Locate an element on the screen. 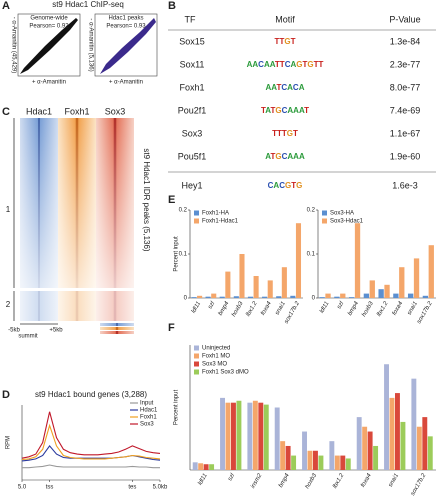 The image size is (439, 499). legend-label: Sox3 MO is located at coordinates (214, 365).